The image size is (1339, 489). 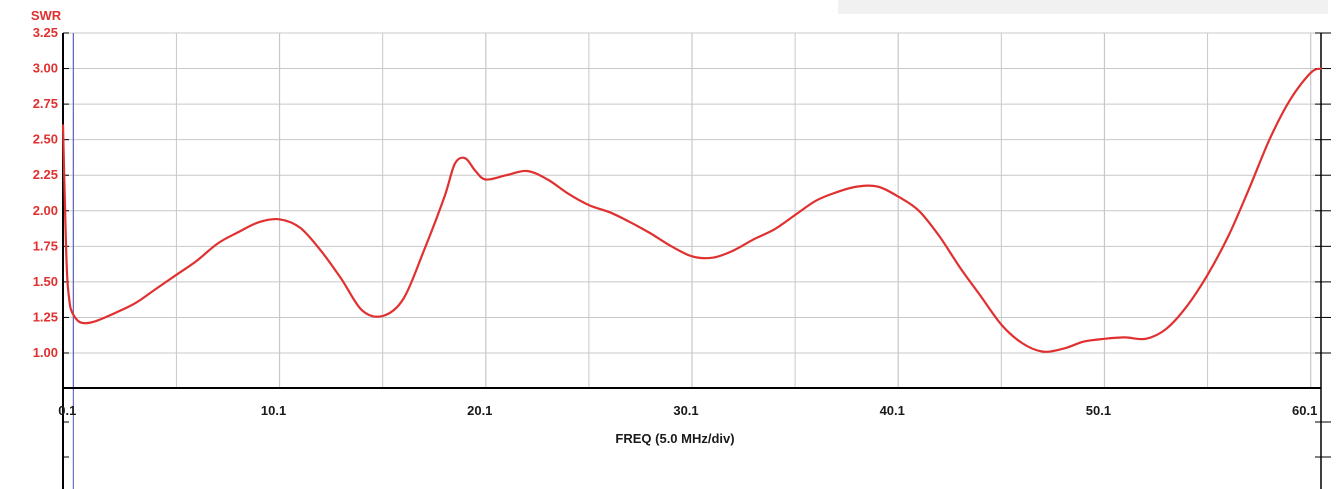 What do you see at coordinates (45, 32) in the screenshot?
I see `y-tick-label: 3.25` at bounding box center [45, 32].